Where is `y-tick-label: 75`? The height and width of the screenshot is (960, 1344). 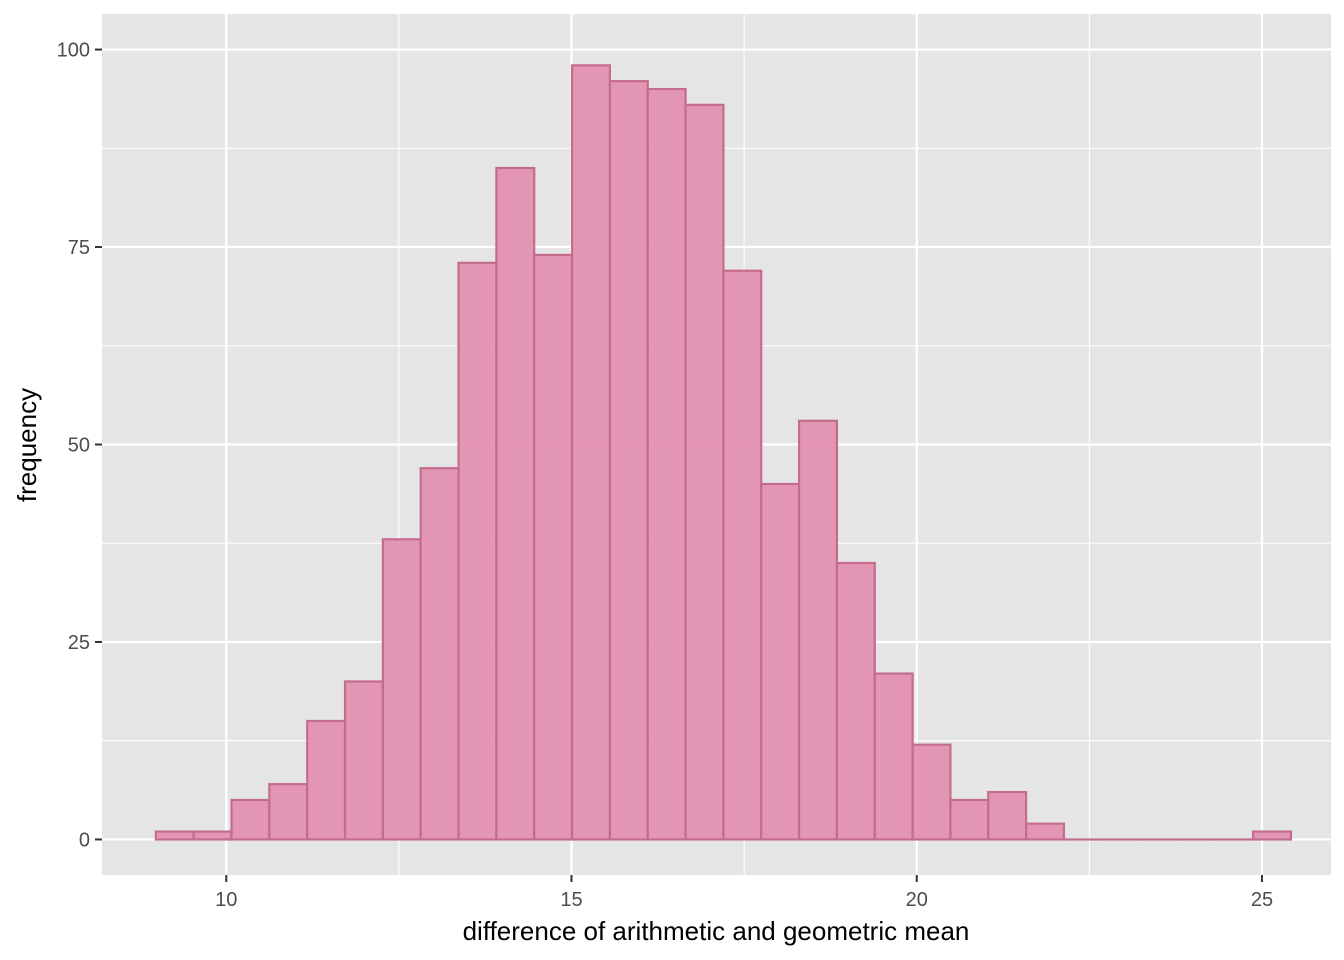
y-tick-label: 75 is located at coordinates (79, 248).